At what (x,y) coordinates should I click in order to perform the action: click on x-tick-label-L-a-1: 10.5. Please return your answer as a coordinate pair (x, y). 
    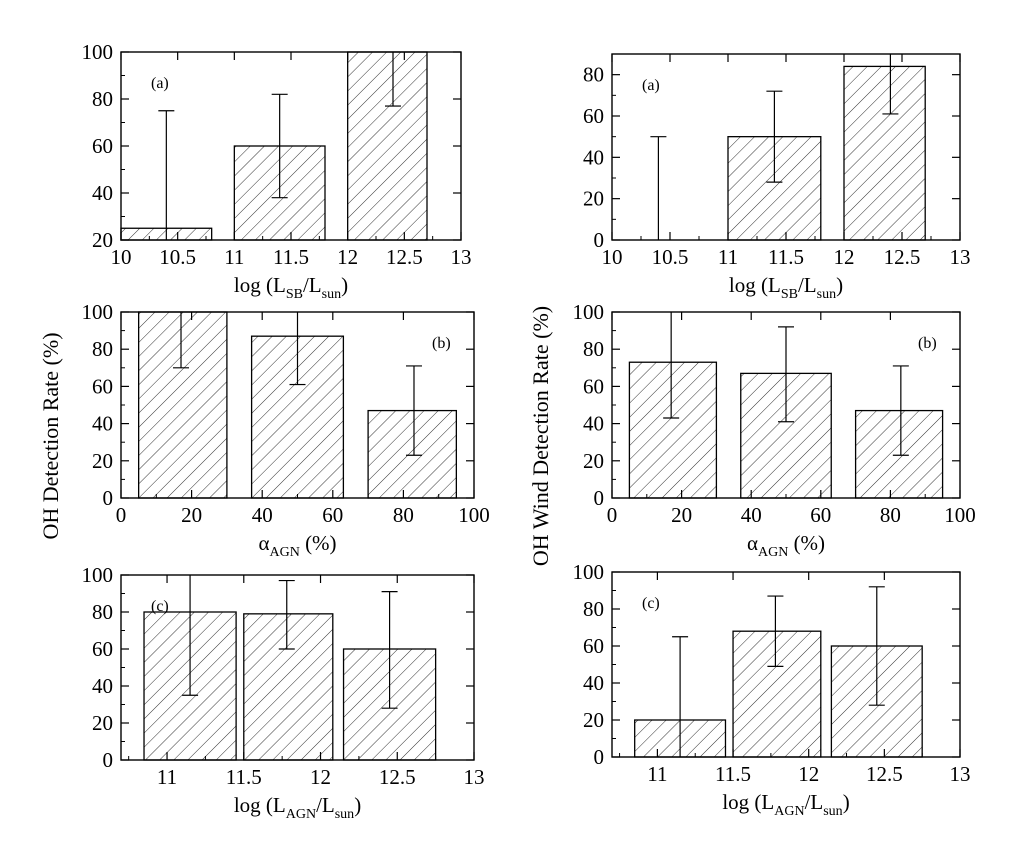
    Looking at the image, I should click on (177, 257).